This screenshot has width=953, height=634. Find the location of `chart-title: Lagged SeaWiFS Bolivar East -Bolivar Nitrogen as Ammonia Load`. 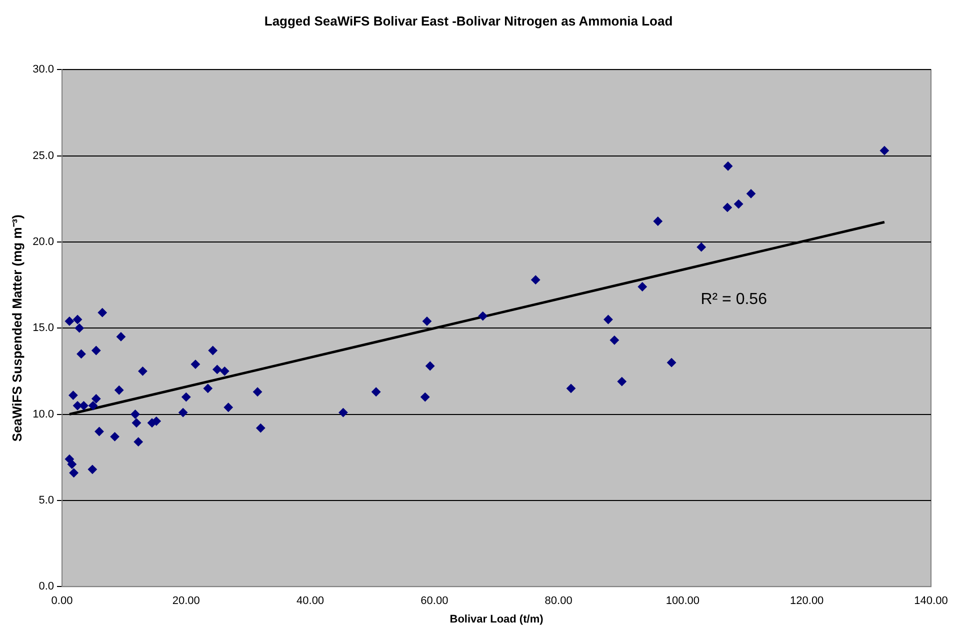

chart-title: Lagged SeaWiFS Bolivar East -Bolivar Nitrogen as Ammonia Load is located at coordinates (468, 20).